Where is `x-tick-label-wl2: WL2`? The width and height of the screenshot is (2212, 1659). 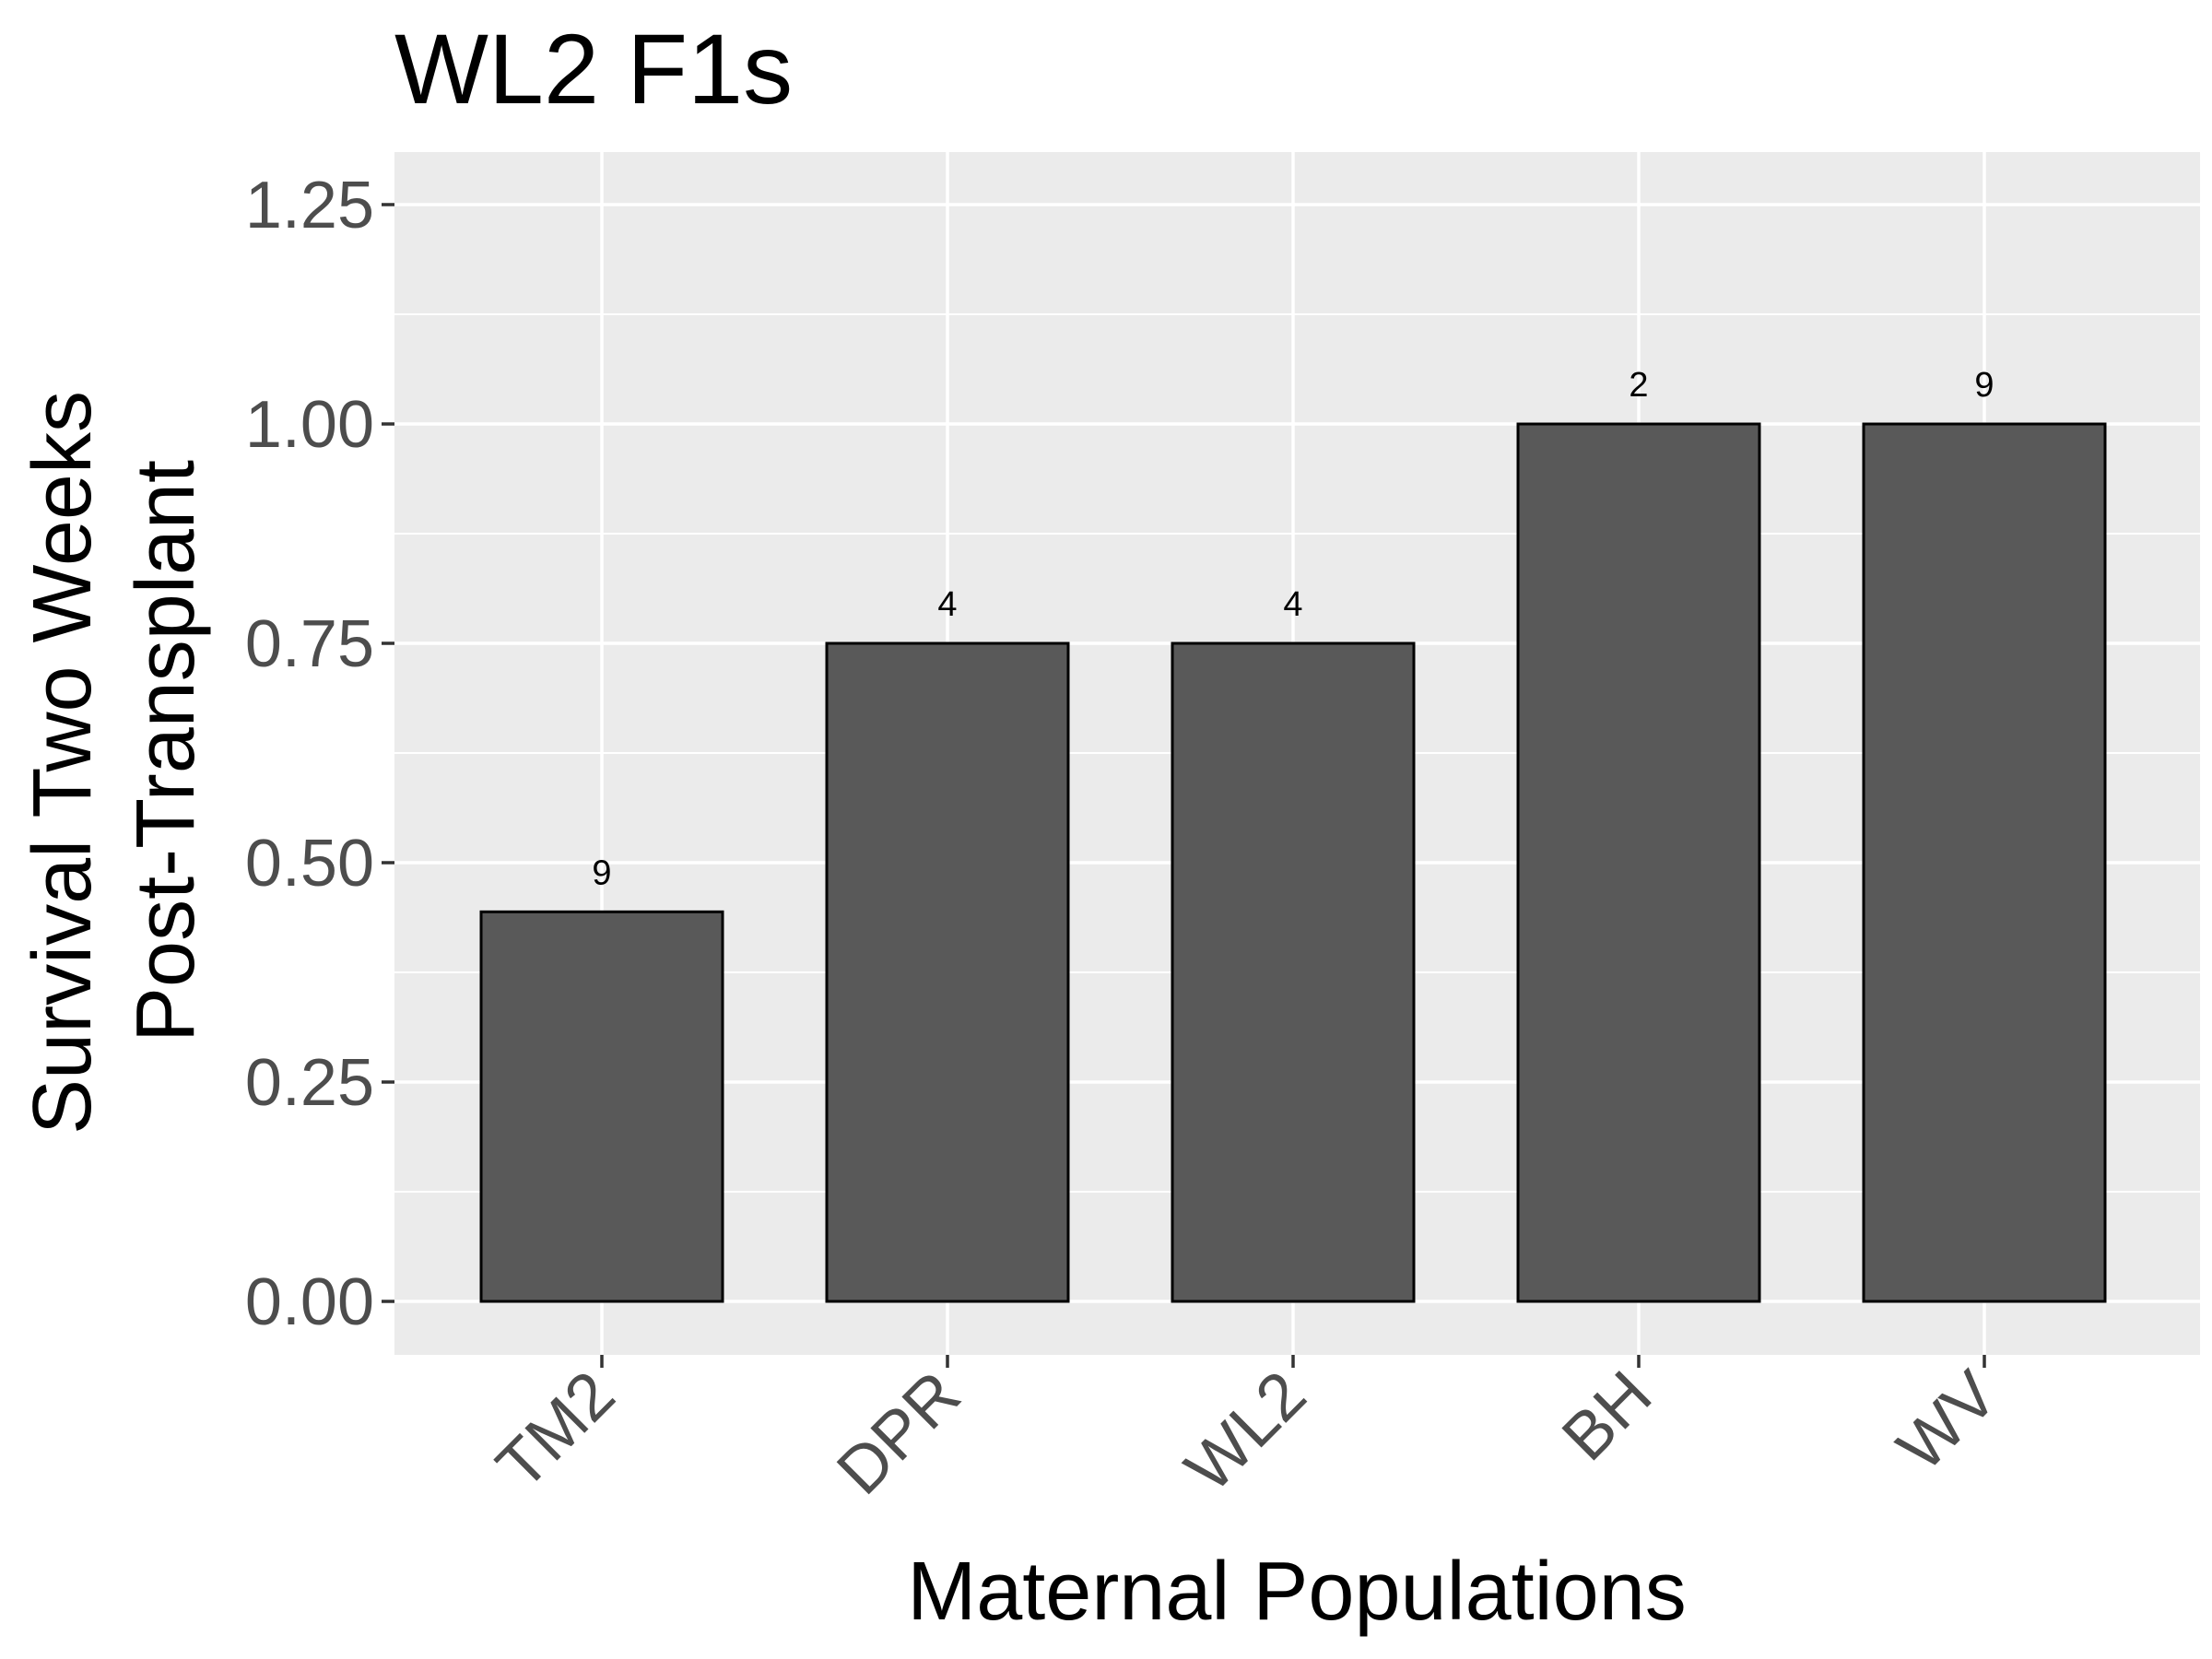 x-tick-label-wl2: WL2 is located at coordinates (1245, 1432).